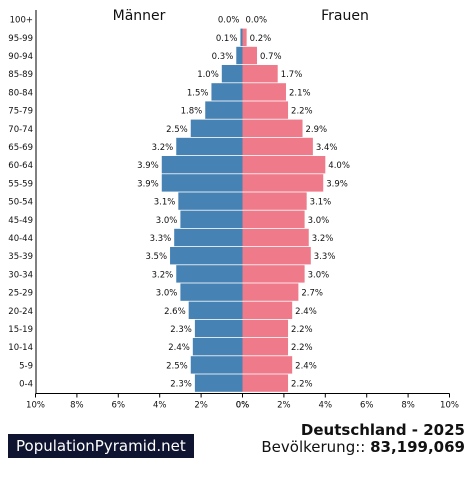 The height and width of the screenshot is (478, 474). What do you see at coordinates (321, 203) in the screenshot?
I see `female-value-label: 3.1%` at bounding box center [321, 203].